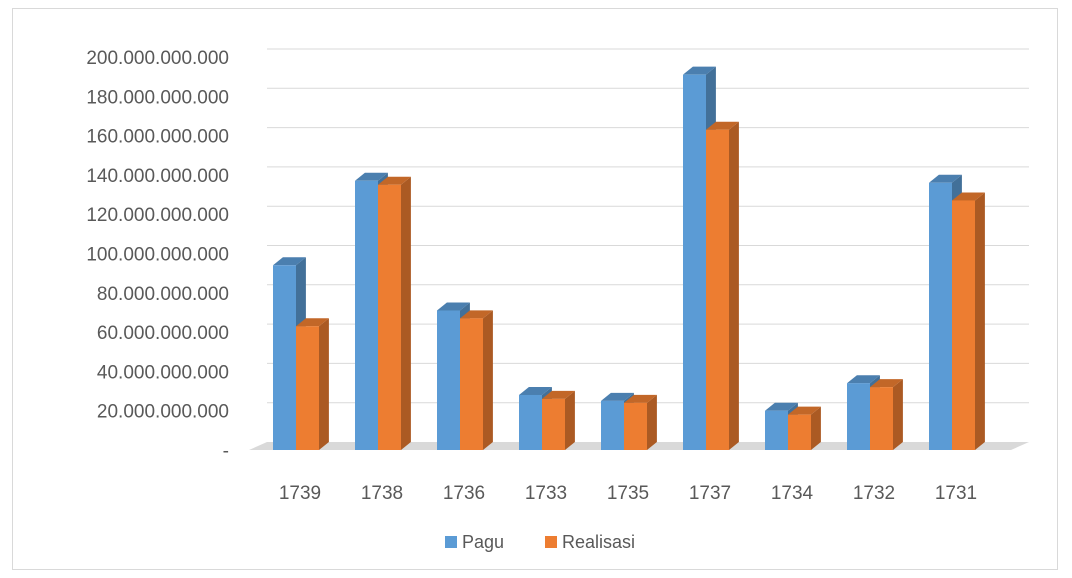 Image resolution: width=1072 pixels, height=578 pixels. Describe the element at coordinates (163, 412) in the screenshot. I see `y-tick-label: 20.000.000.000` at that location.